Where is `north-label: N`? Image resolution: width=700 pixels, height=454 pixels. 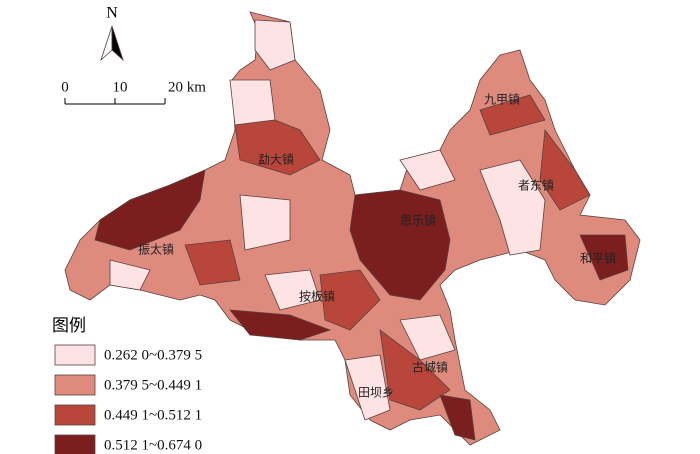 north-label: N is located at coordinates (112, 13).